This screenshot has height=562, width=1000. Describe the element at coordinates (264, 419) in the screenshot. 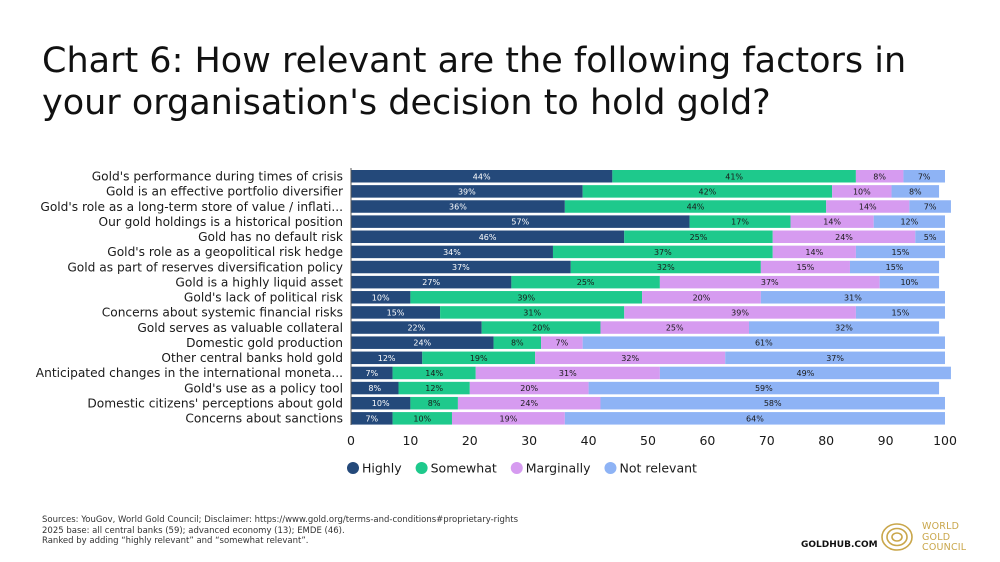

I see `category-label: Concerns about sanctions` at that location.